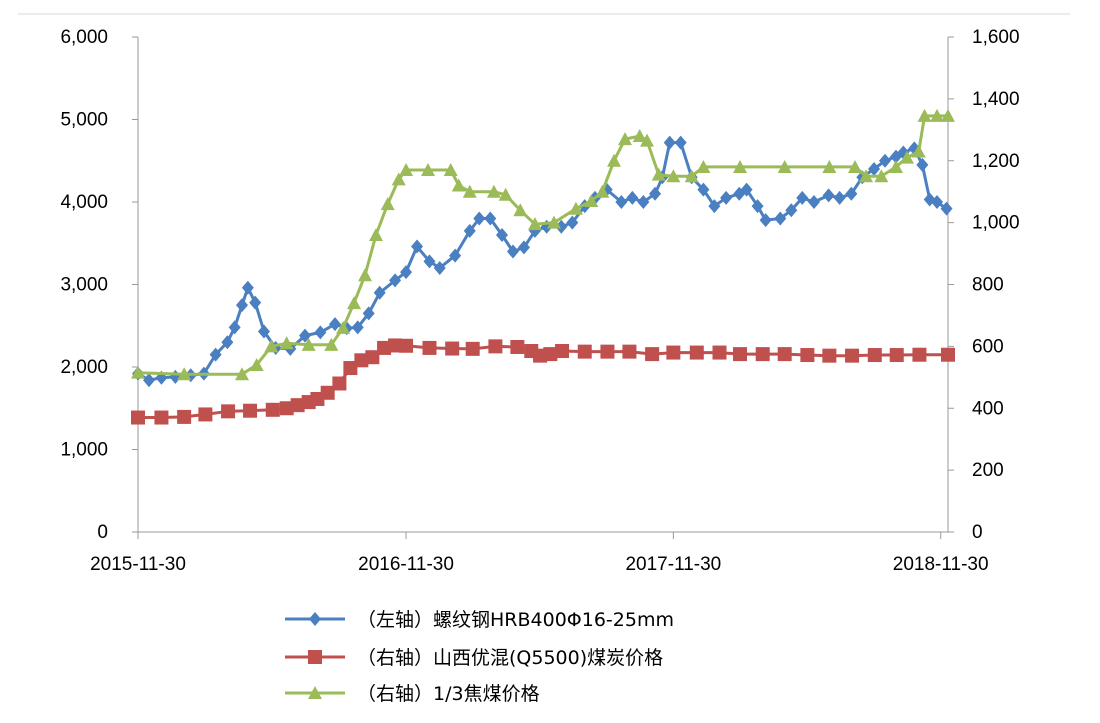  What do you see at coordinates (673, 564) in the screenshot?
I see `x-tick-label: 2017-11-30` at bounding box center [673, 564].